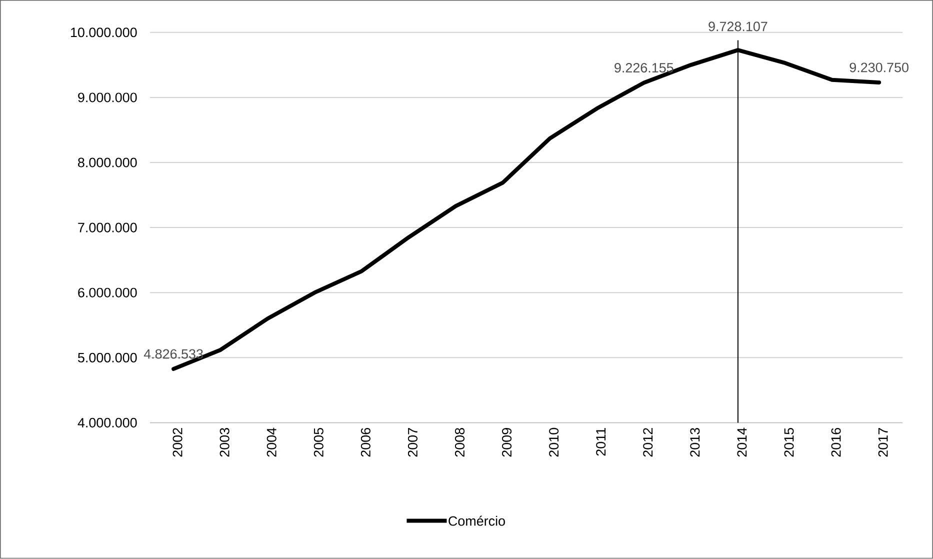  I want to click on x-tick-label: 2010, so click(554, 442).